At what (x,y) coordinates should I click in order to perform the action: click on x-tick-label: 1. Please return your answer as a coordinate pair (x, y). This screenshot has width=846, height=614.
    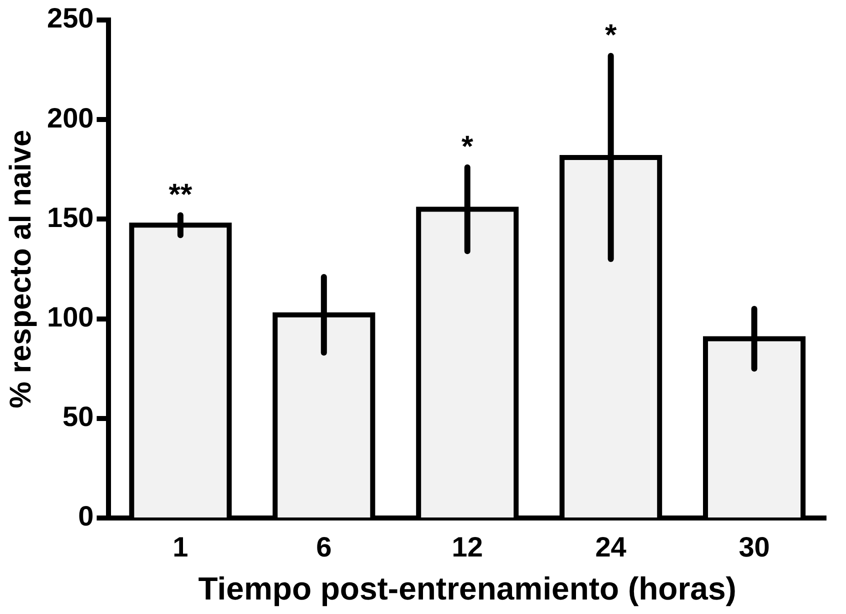
    Looking at the image, I should click on (180, 547).